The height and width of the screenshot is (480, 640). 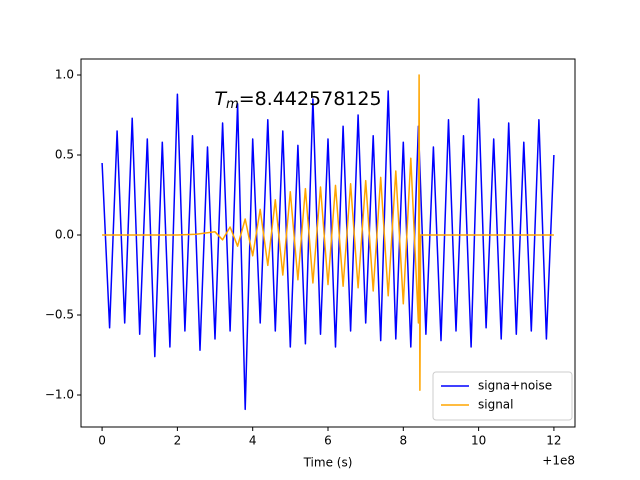 I want to click on legend-box, so click(x=502, y=396).